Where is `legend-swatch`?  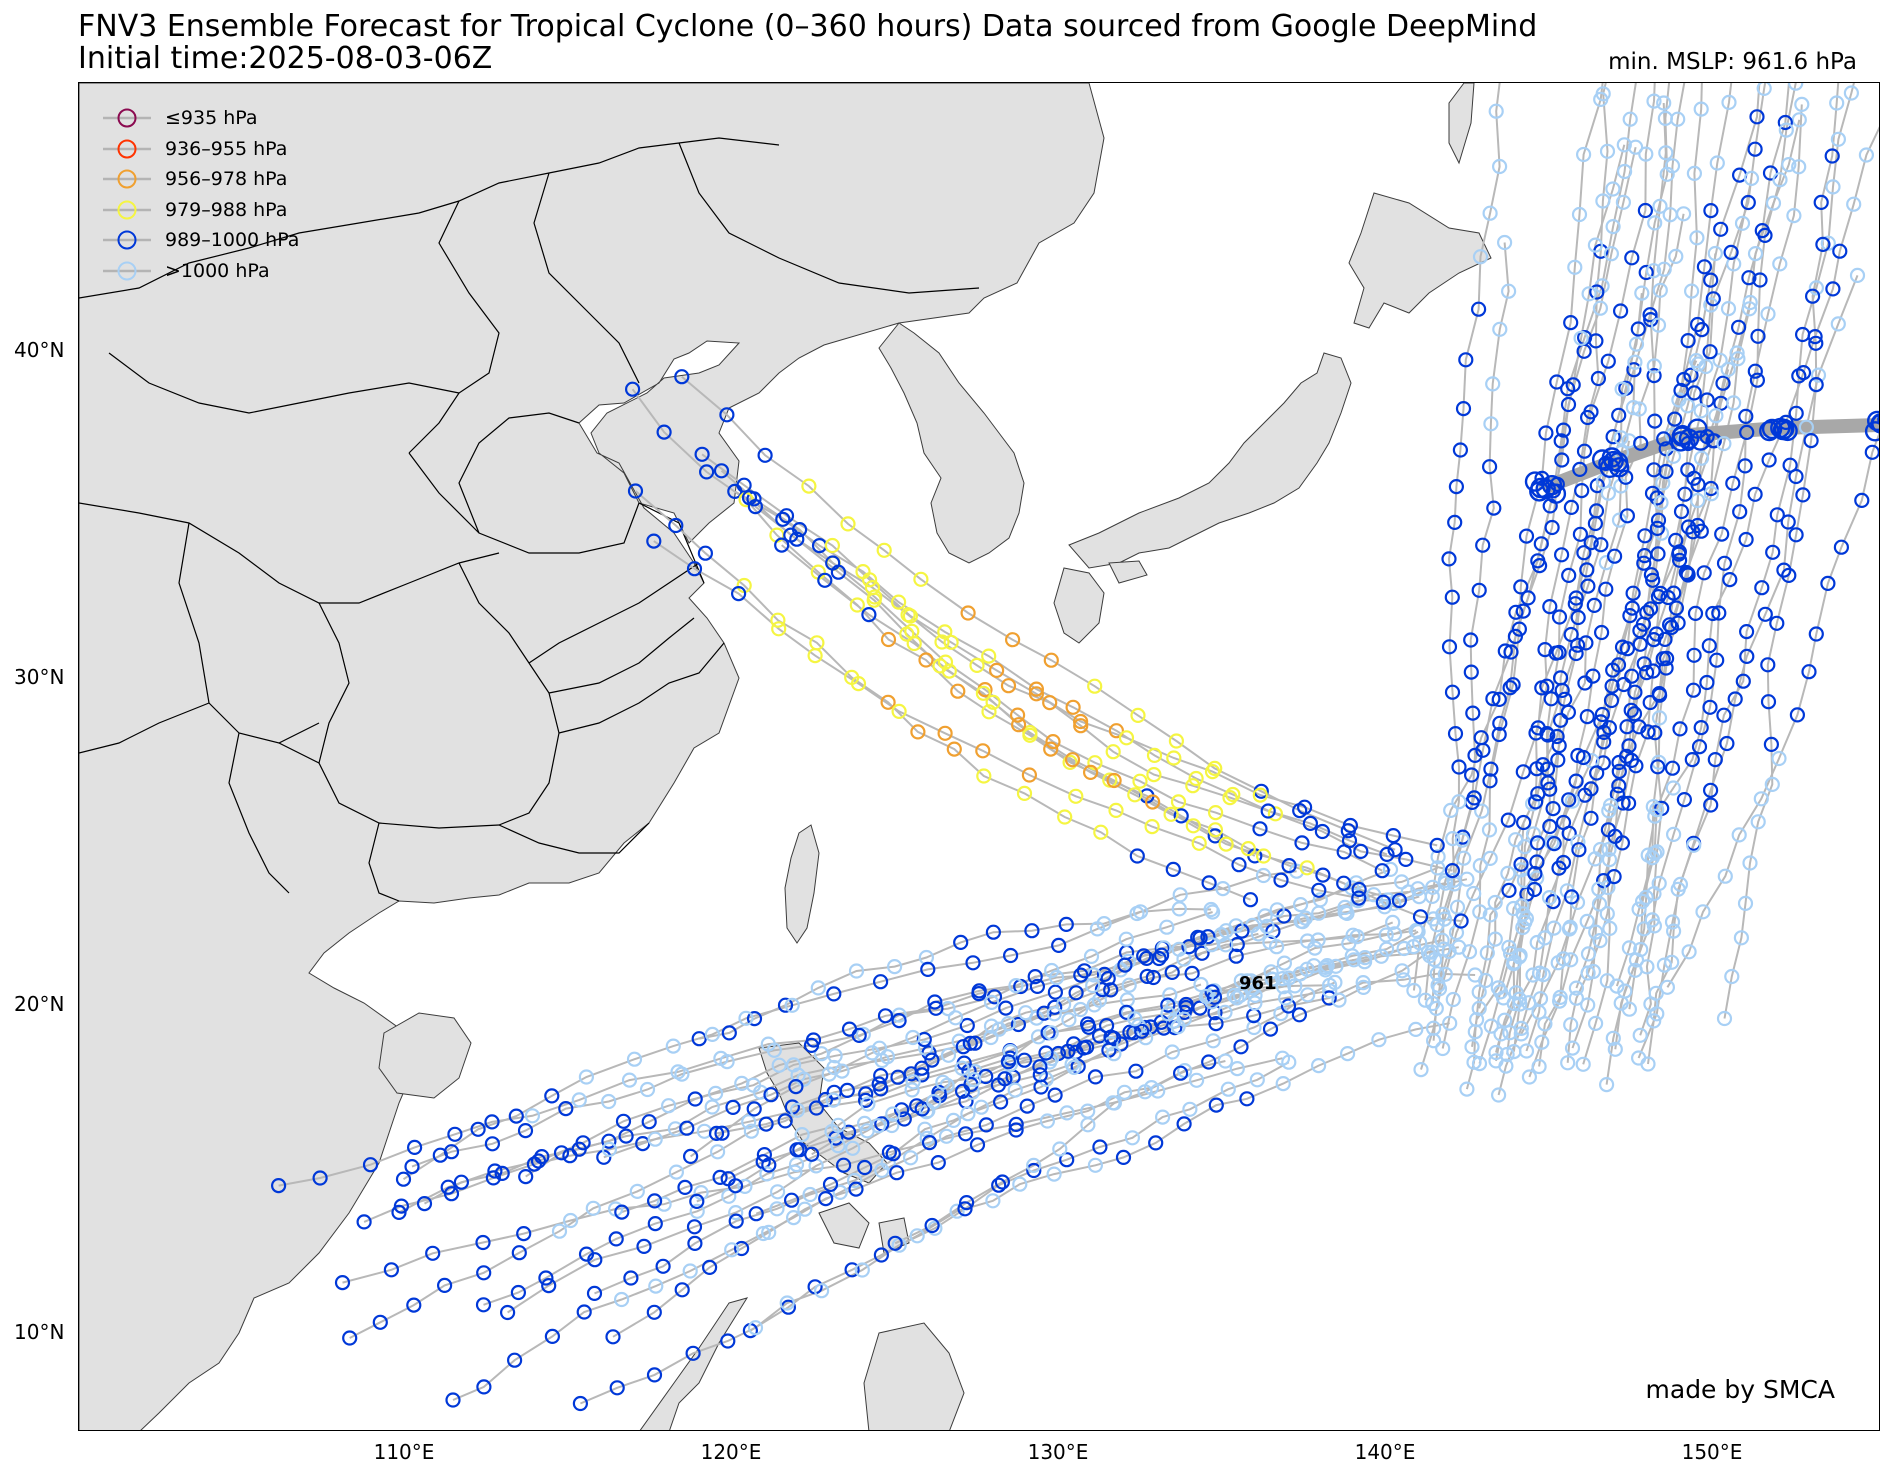 legend-swatch is located at coordinates (127, 210).